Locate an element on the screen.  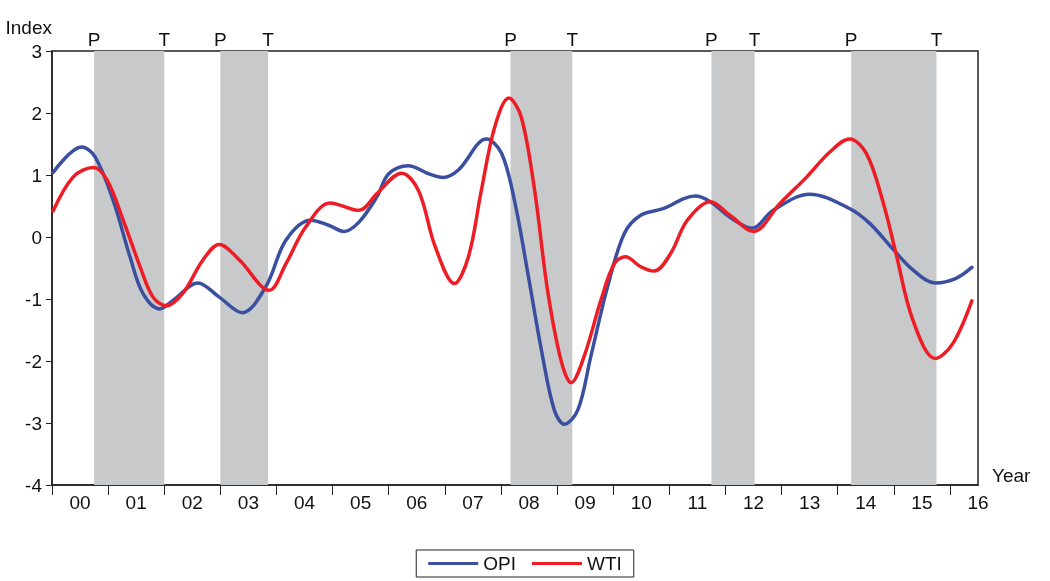
x-tick-label: 01 is located at coordinates (136, 502).